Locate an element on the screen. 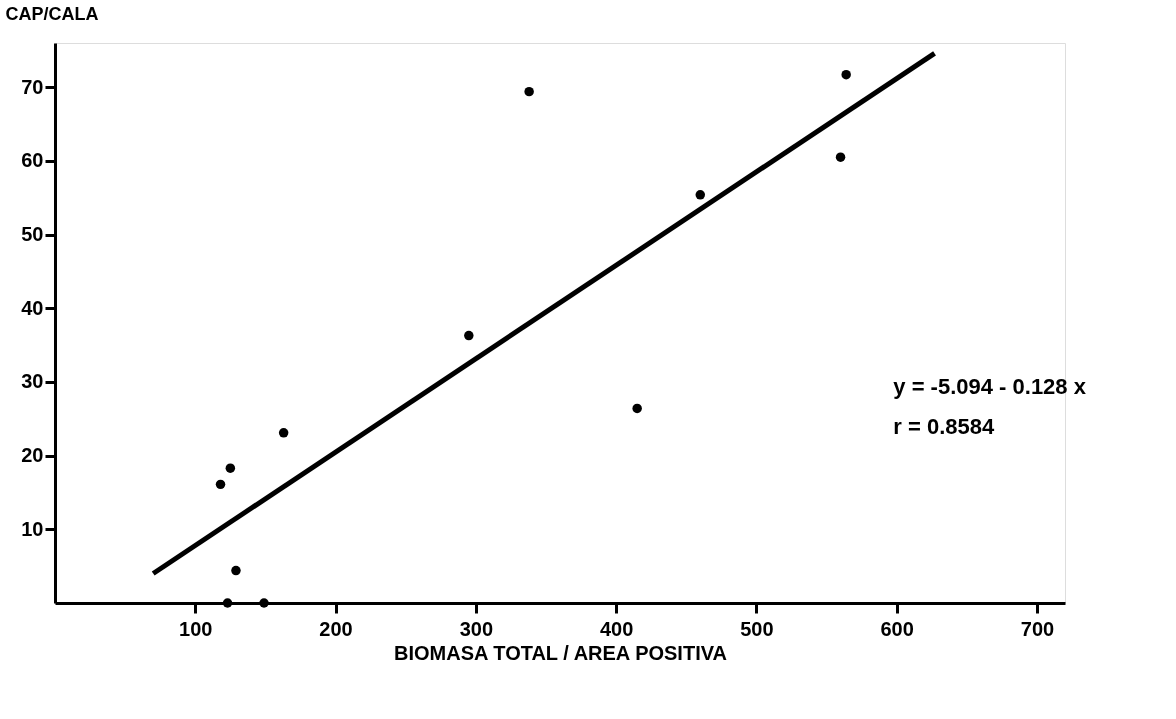  y-tick-label: 30 is located at coordinates (32, 381).